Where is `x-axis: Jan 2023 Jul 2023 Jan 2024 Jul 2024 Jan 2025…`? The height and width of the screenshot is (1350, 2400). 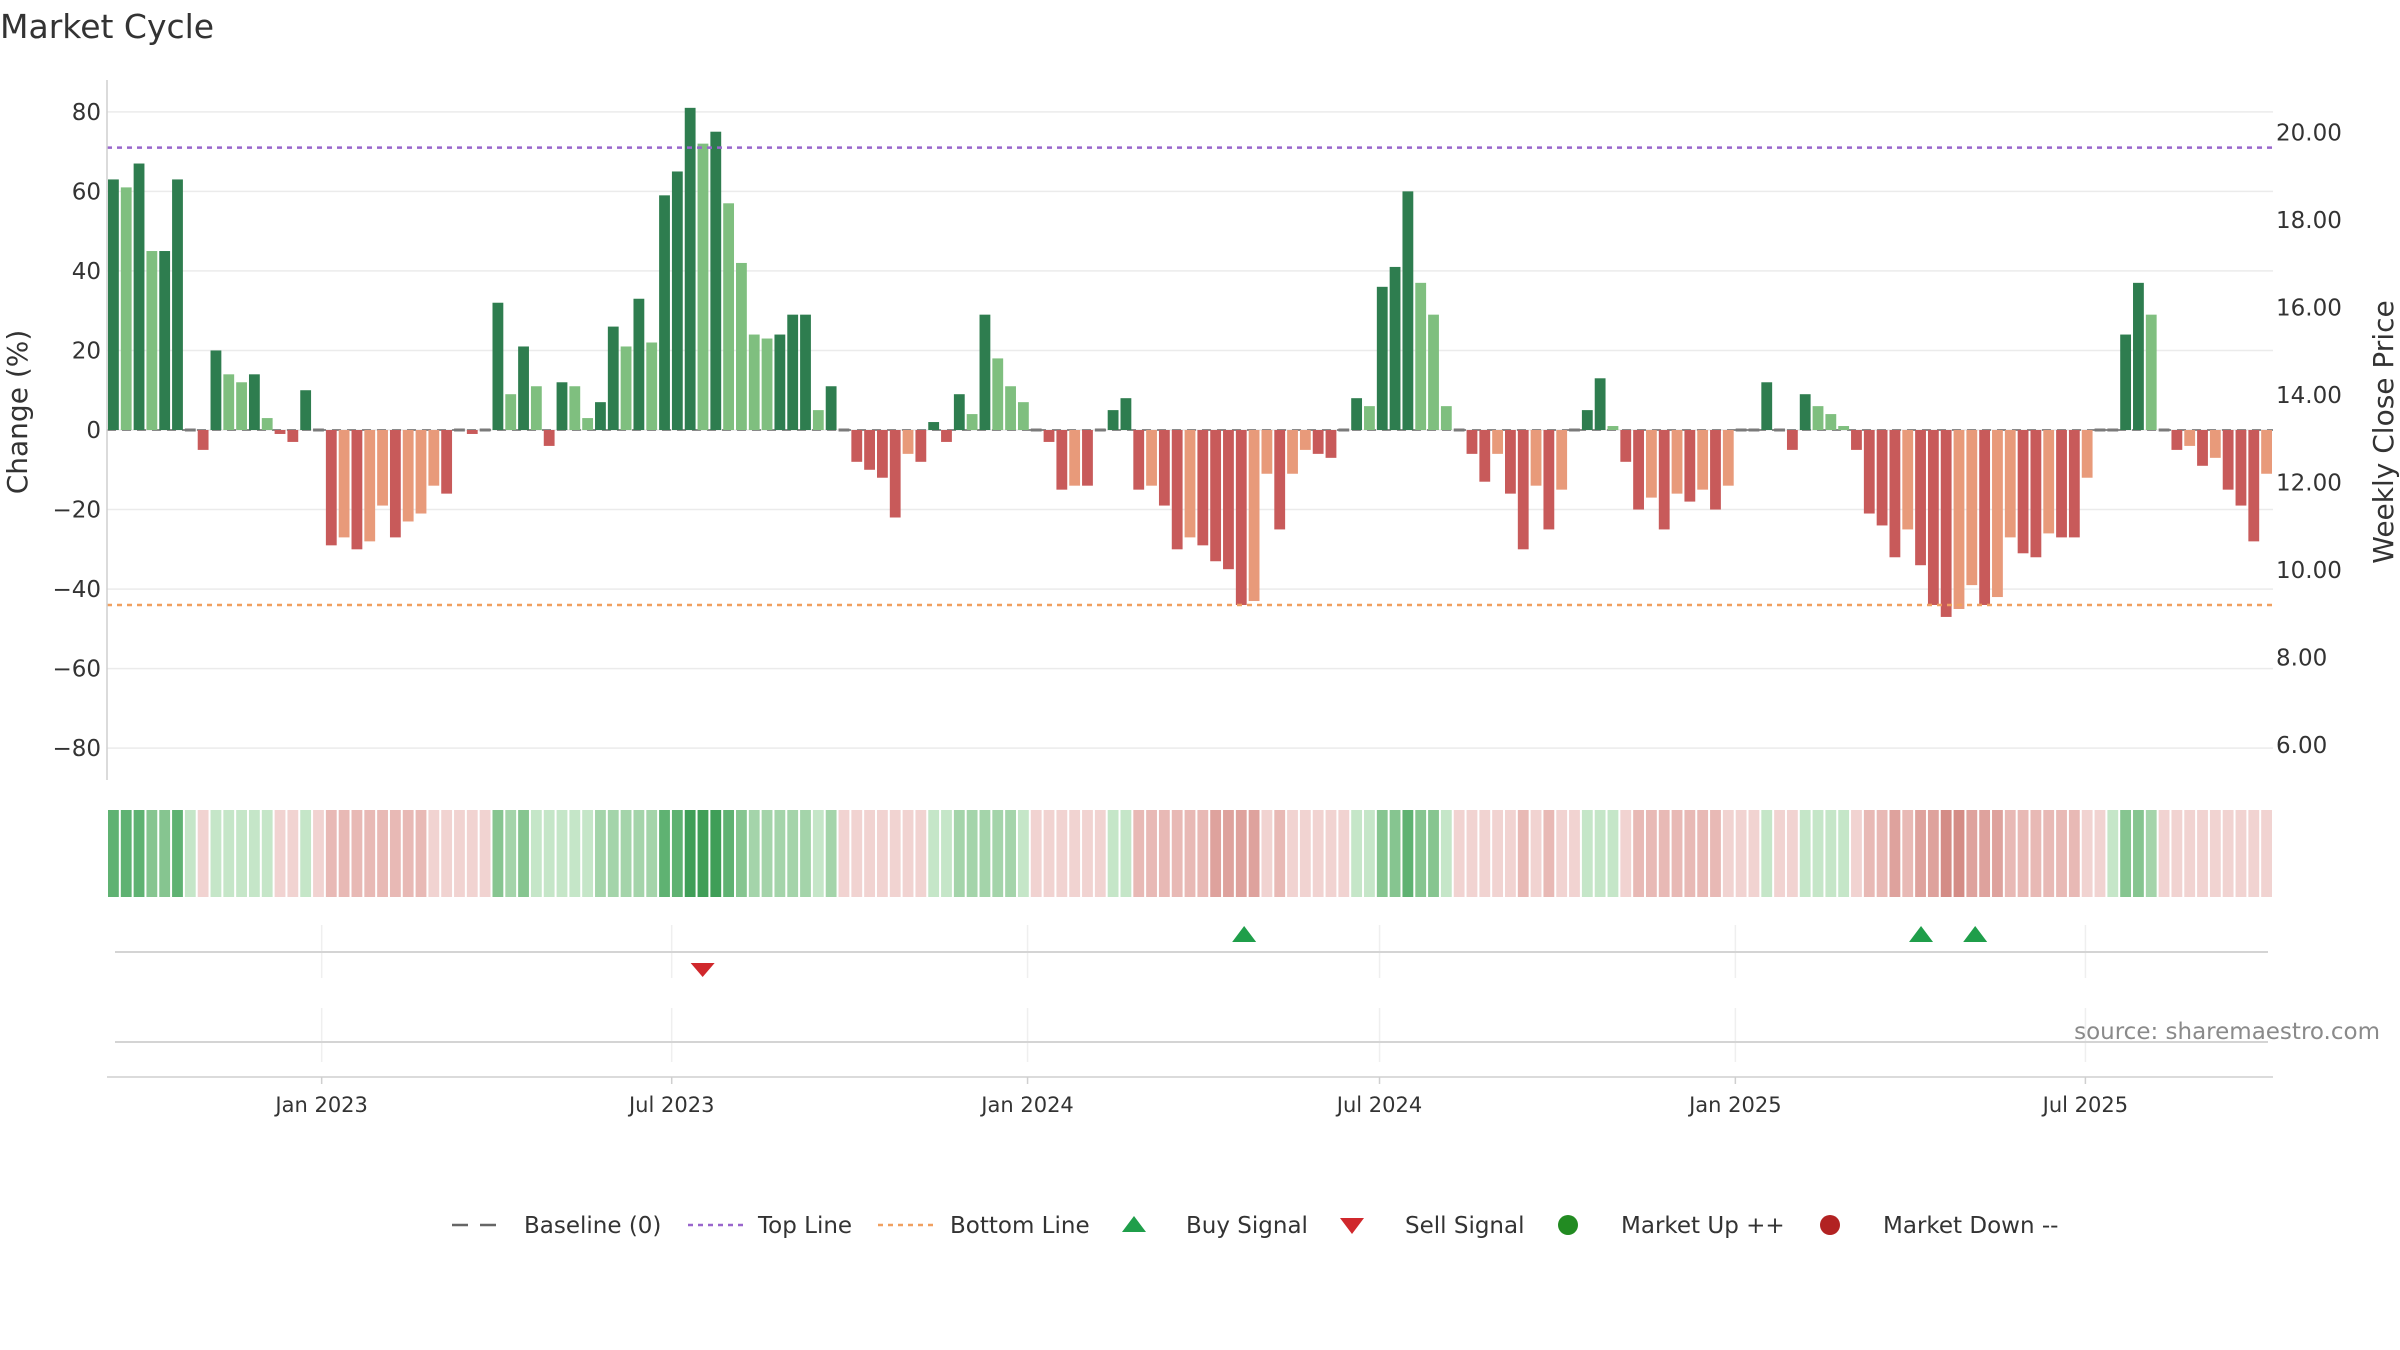
x-axis: Jan 2023 Jul 2023 Jan 2024 Jul 2024 Jan 2025… is located at coordinates (1190, 1096).